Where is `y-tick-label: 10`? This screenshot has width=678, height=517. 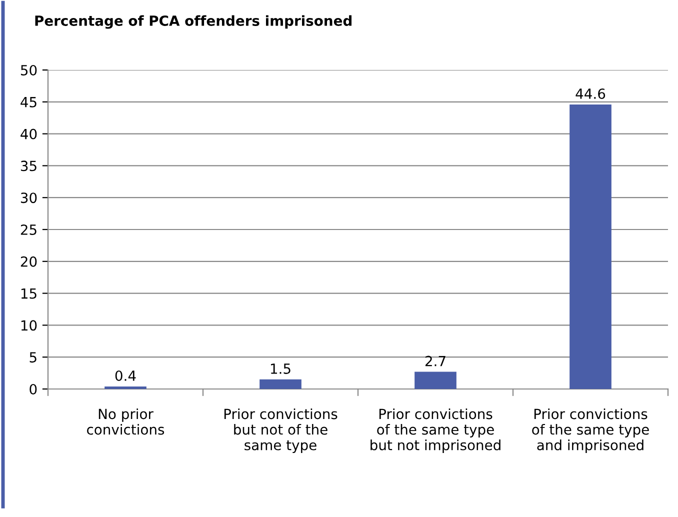 y-tick-label: 10 is located at coordinates (29, 325).